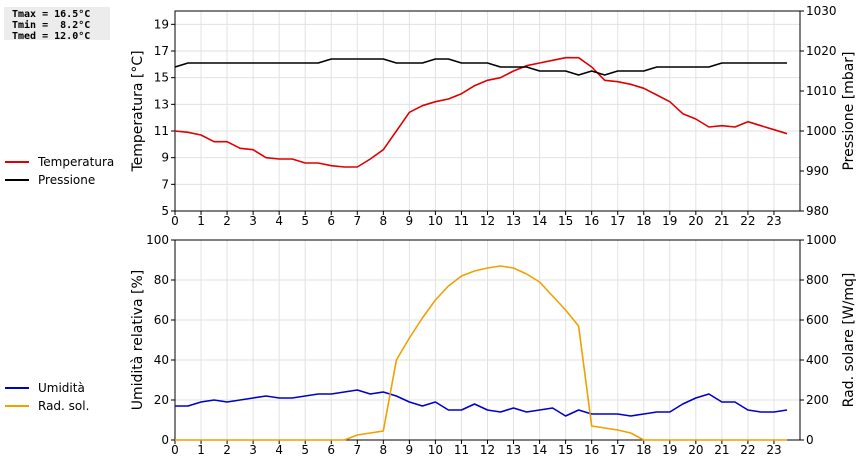 This screenshot has width=860, height=460. What do you see at coordinates (435, 450) in the screenshot?
I see `bottom-xtick-label: 10` at bounding box center [435, 450].